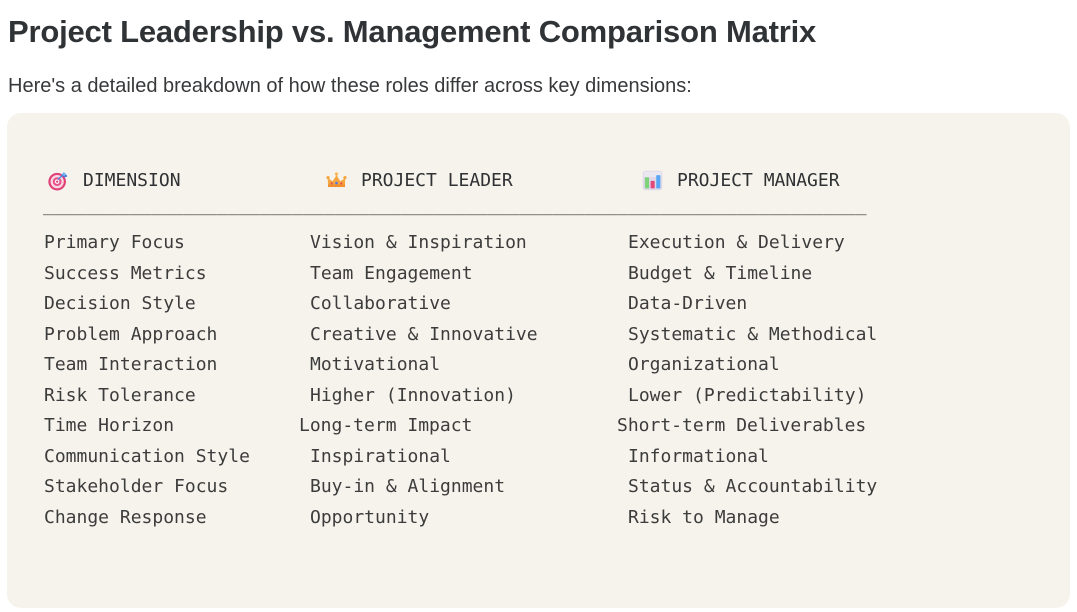 The height and width of the screenshot is (612, 1077). Describe the element at coordinates (380, 456) in the screenshot. I see `cell-leader: Inspirational` at that location.